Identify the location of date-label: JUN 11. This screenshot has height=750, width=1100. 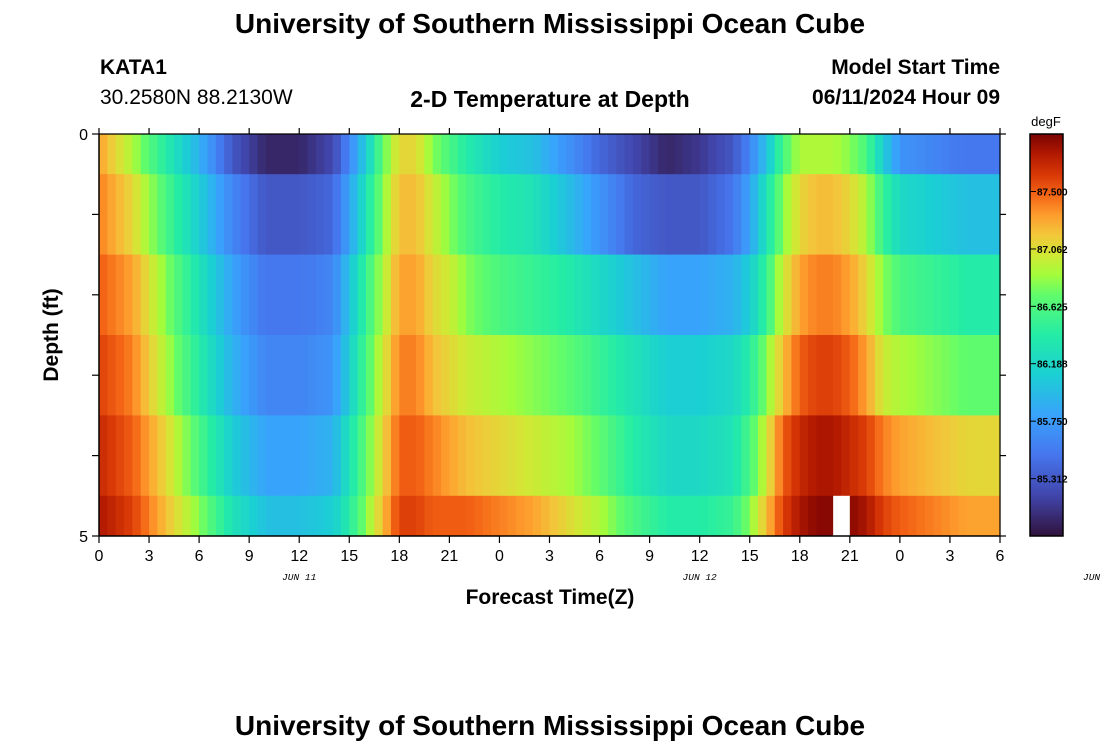
(299, 577).